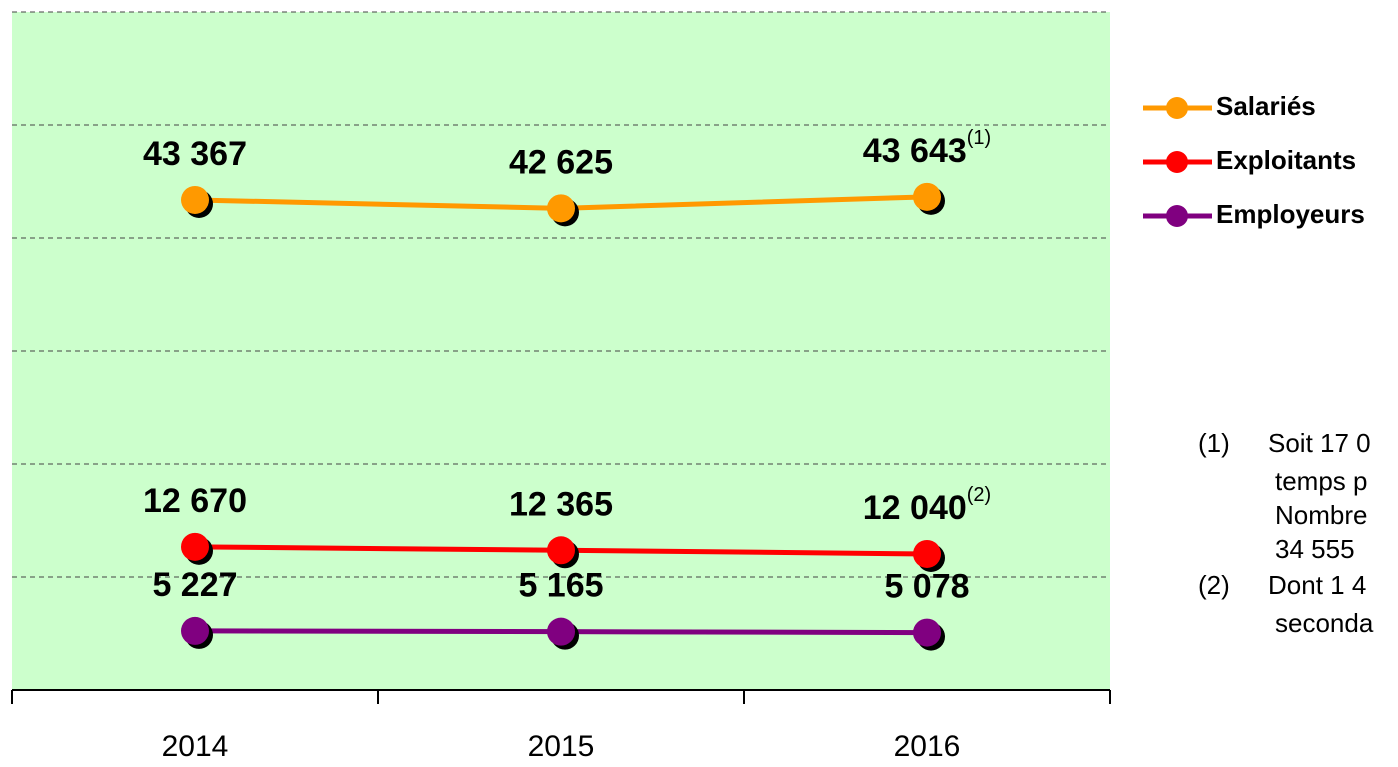  What do you see at coordinates (927, 746) in the screenshot?
I see `x-tick-label: 2016` at bounding box center [927, 746].